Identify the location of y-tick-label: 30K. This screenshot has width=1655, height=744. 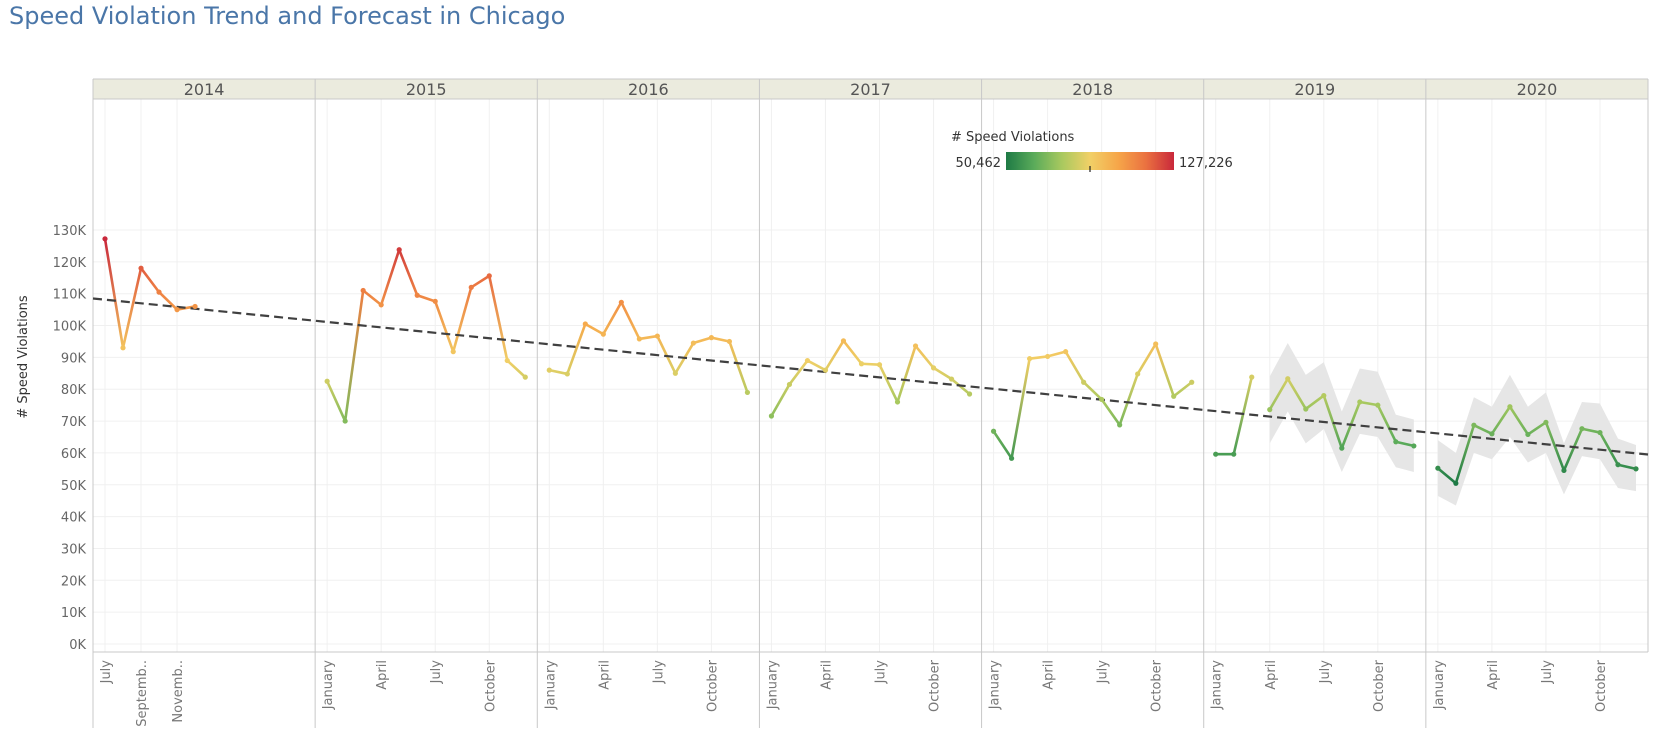
(74, 549).